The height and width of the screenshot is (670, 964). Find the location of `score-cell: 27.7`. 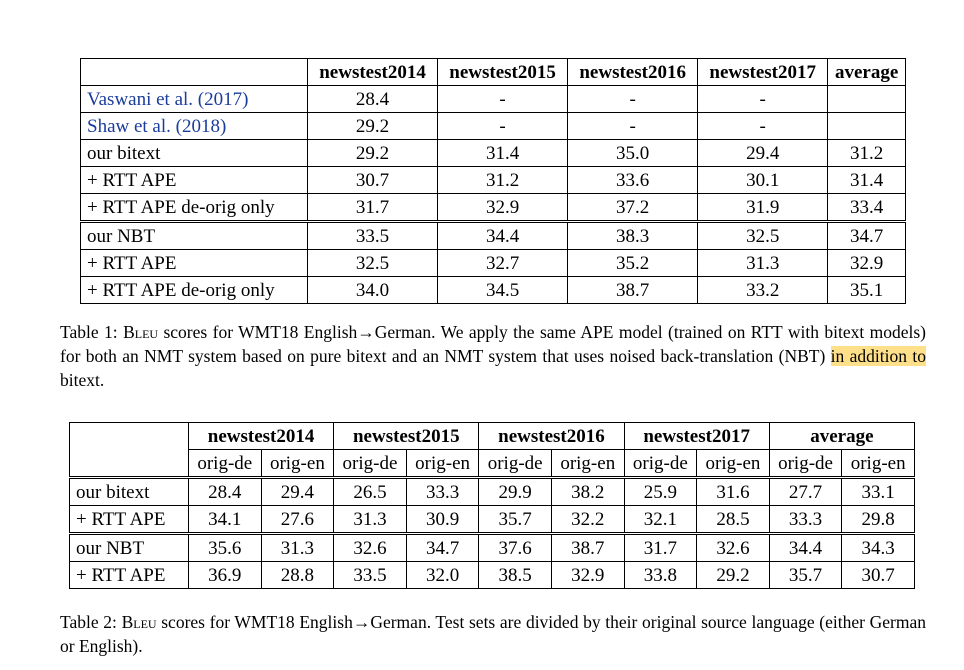

score-cell: 27.7 is located at coordinates (805, 491).